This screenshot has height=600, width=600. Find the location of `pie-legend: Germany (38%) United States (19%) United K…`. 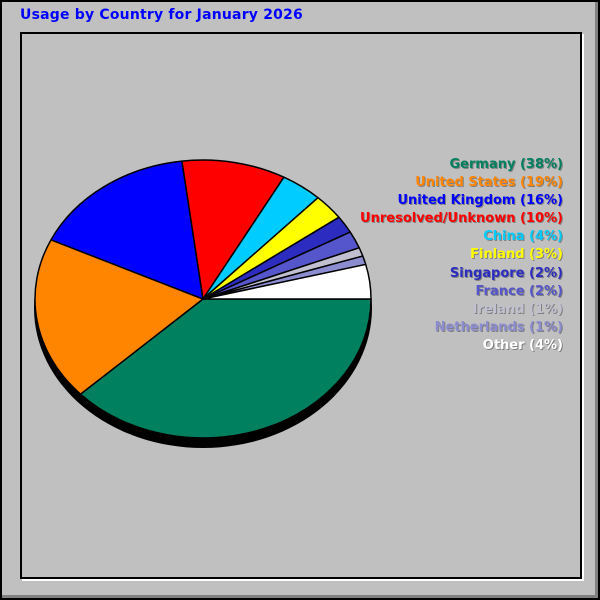

pie-legend: Germany (38%) United States (19%) United K… is located at coordinates (461, 255).